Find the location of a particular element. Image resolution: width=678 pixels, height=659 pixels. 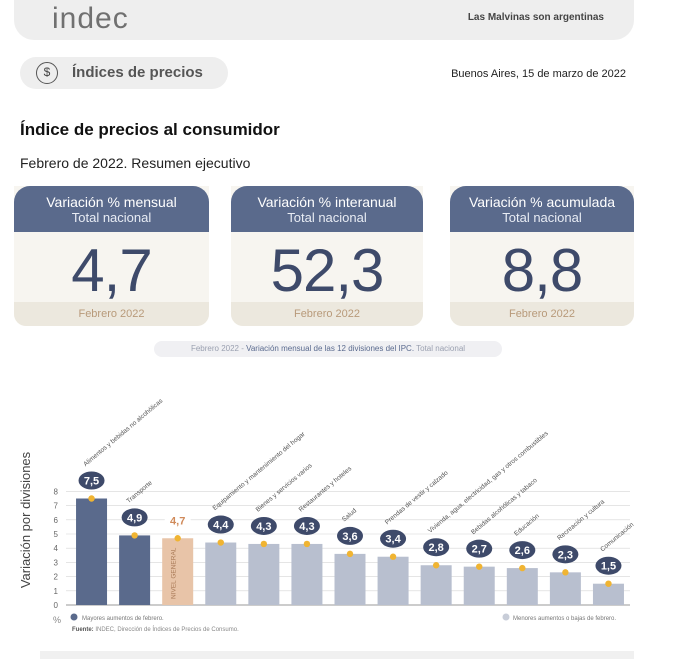

source-label: Fuente: is located at coordinates (83, 630).